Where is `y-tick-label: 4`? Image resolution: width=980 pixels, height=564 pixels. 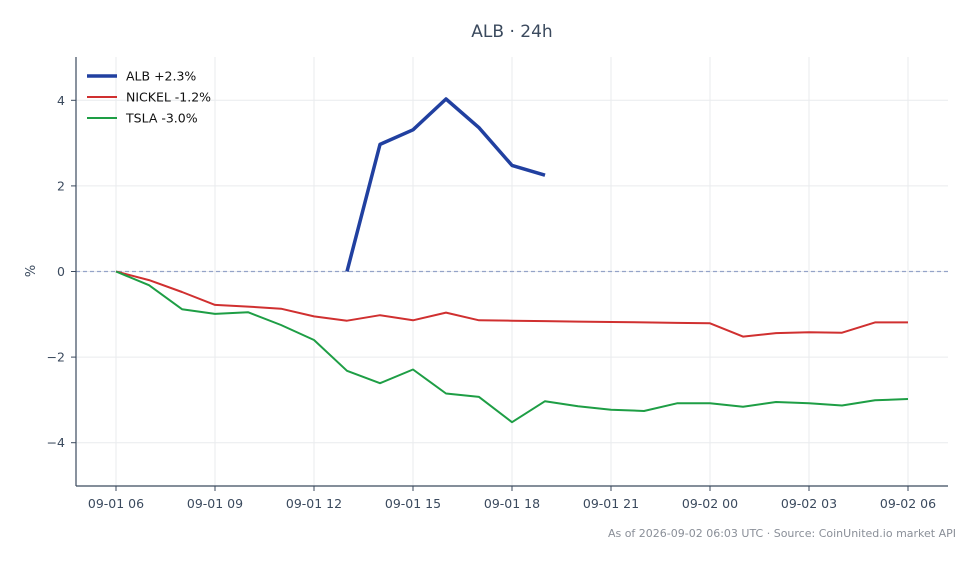
y-tick-label: 4 is located at coordinates (61, 100).